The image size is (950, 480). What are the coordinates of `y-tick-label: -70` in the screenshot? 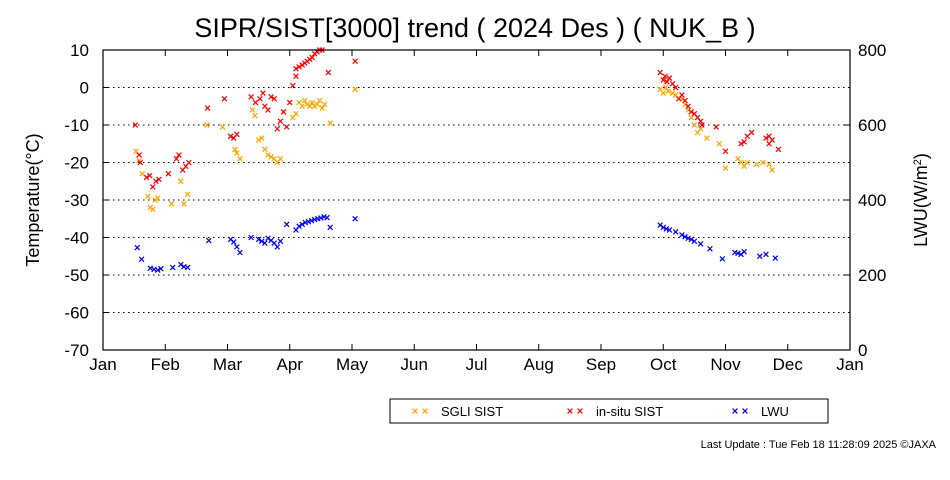 It's located at (76, 350).